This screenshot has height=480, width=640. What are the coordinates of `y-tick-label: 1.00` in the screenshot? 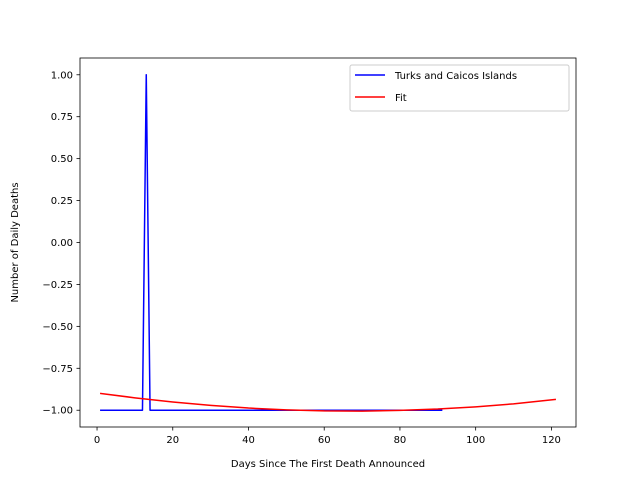 It's located at (62, 75).